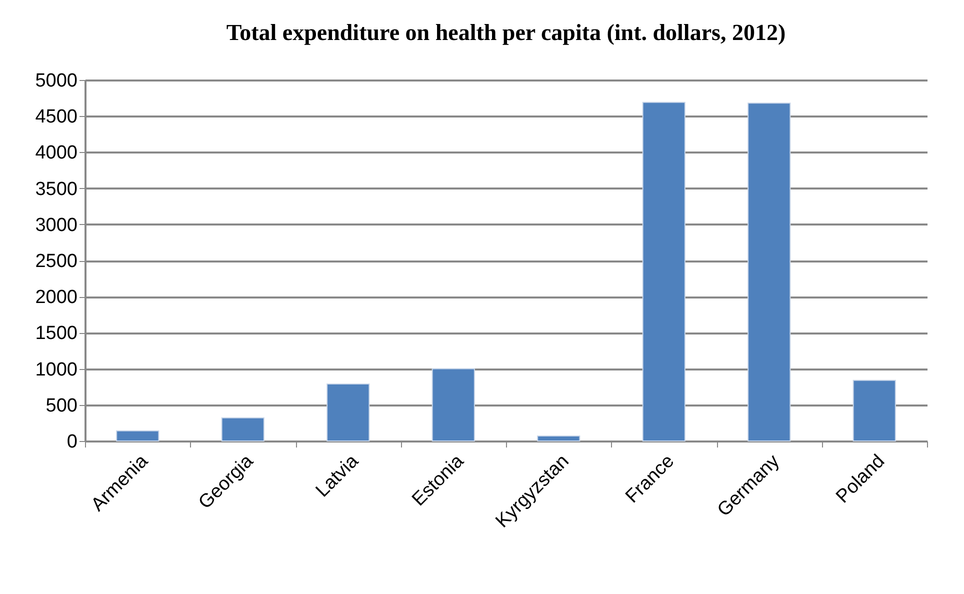 The width and height of the screenshot is (964, 594). Describe the element at coordinates (56, 153) in the screenshot. I see `y-tick-label: 4000` at that location.